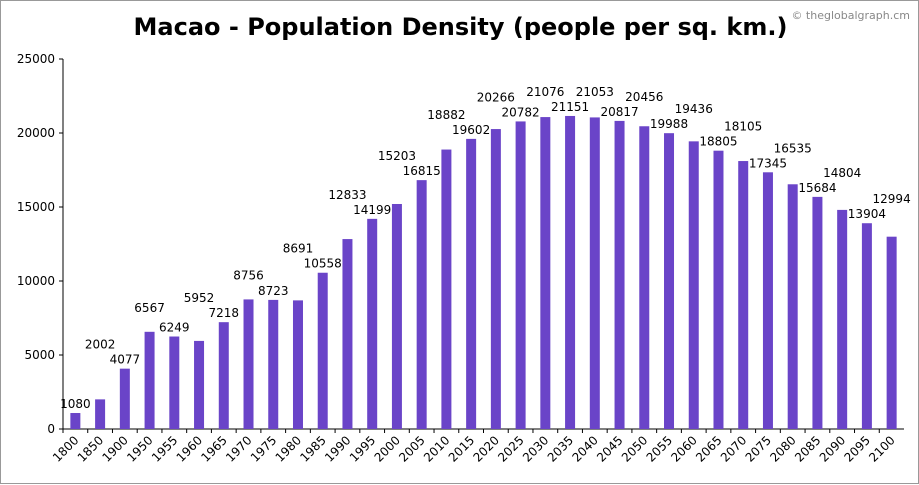 The width and height of the screenshot is (919, 485). Describe the element at coordinates (174, 328) in the screenshot. I see `data-label: 6249` at that location.